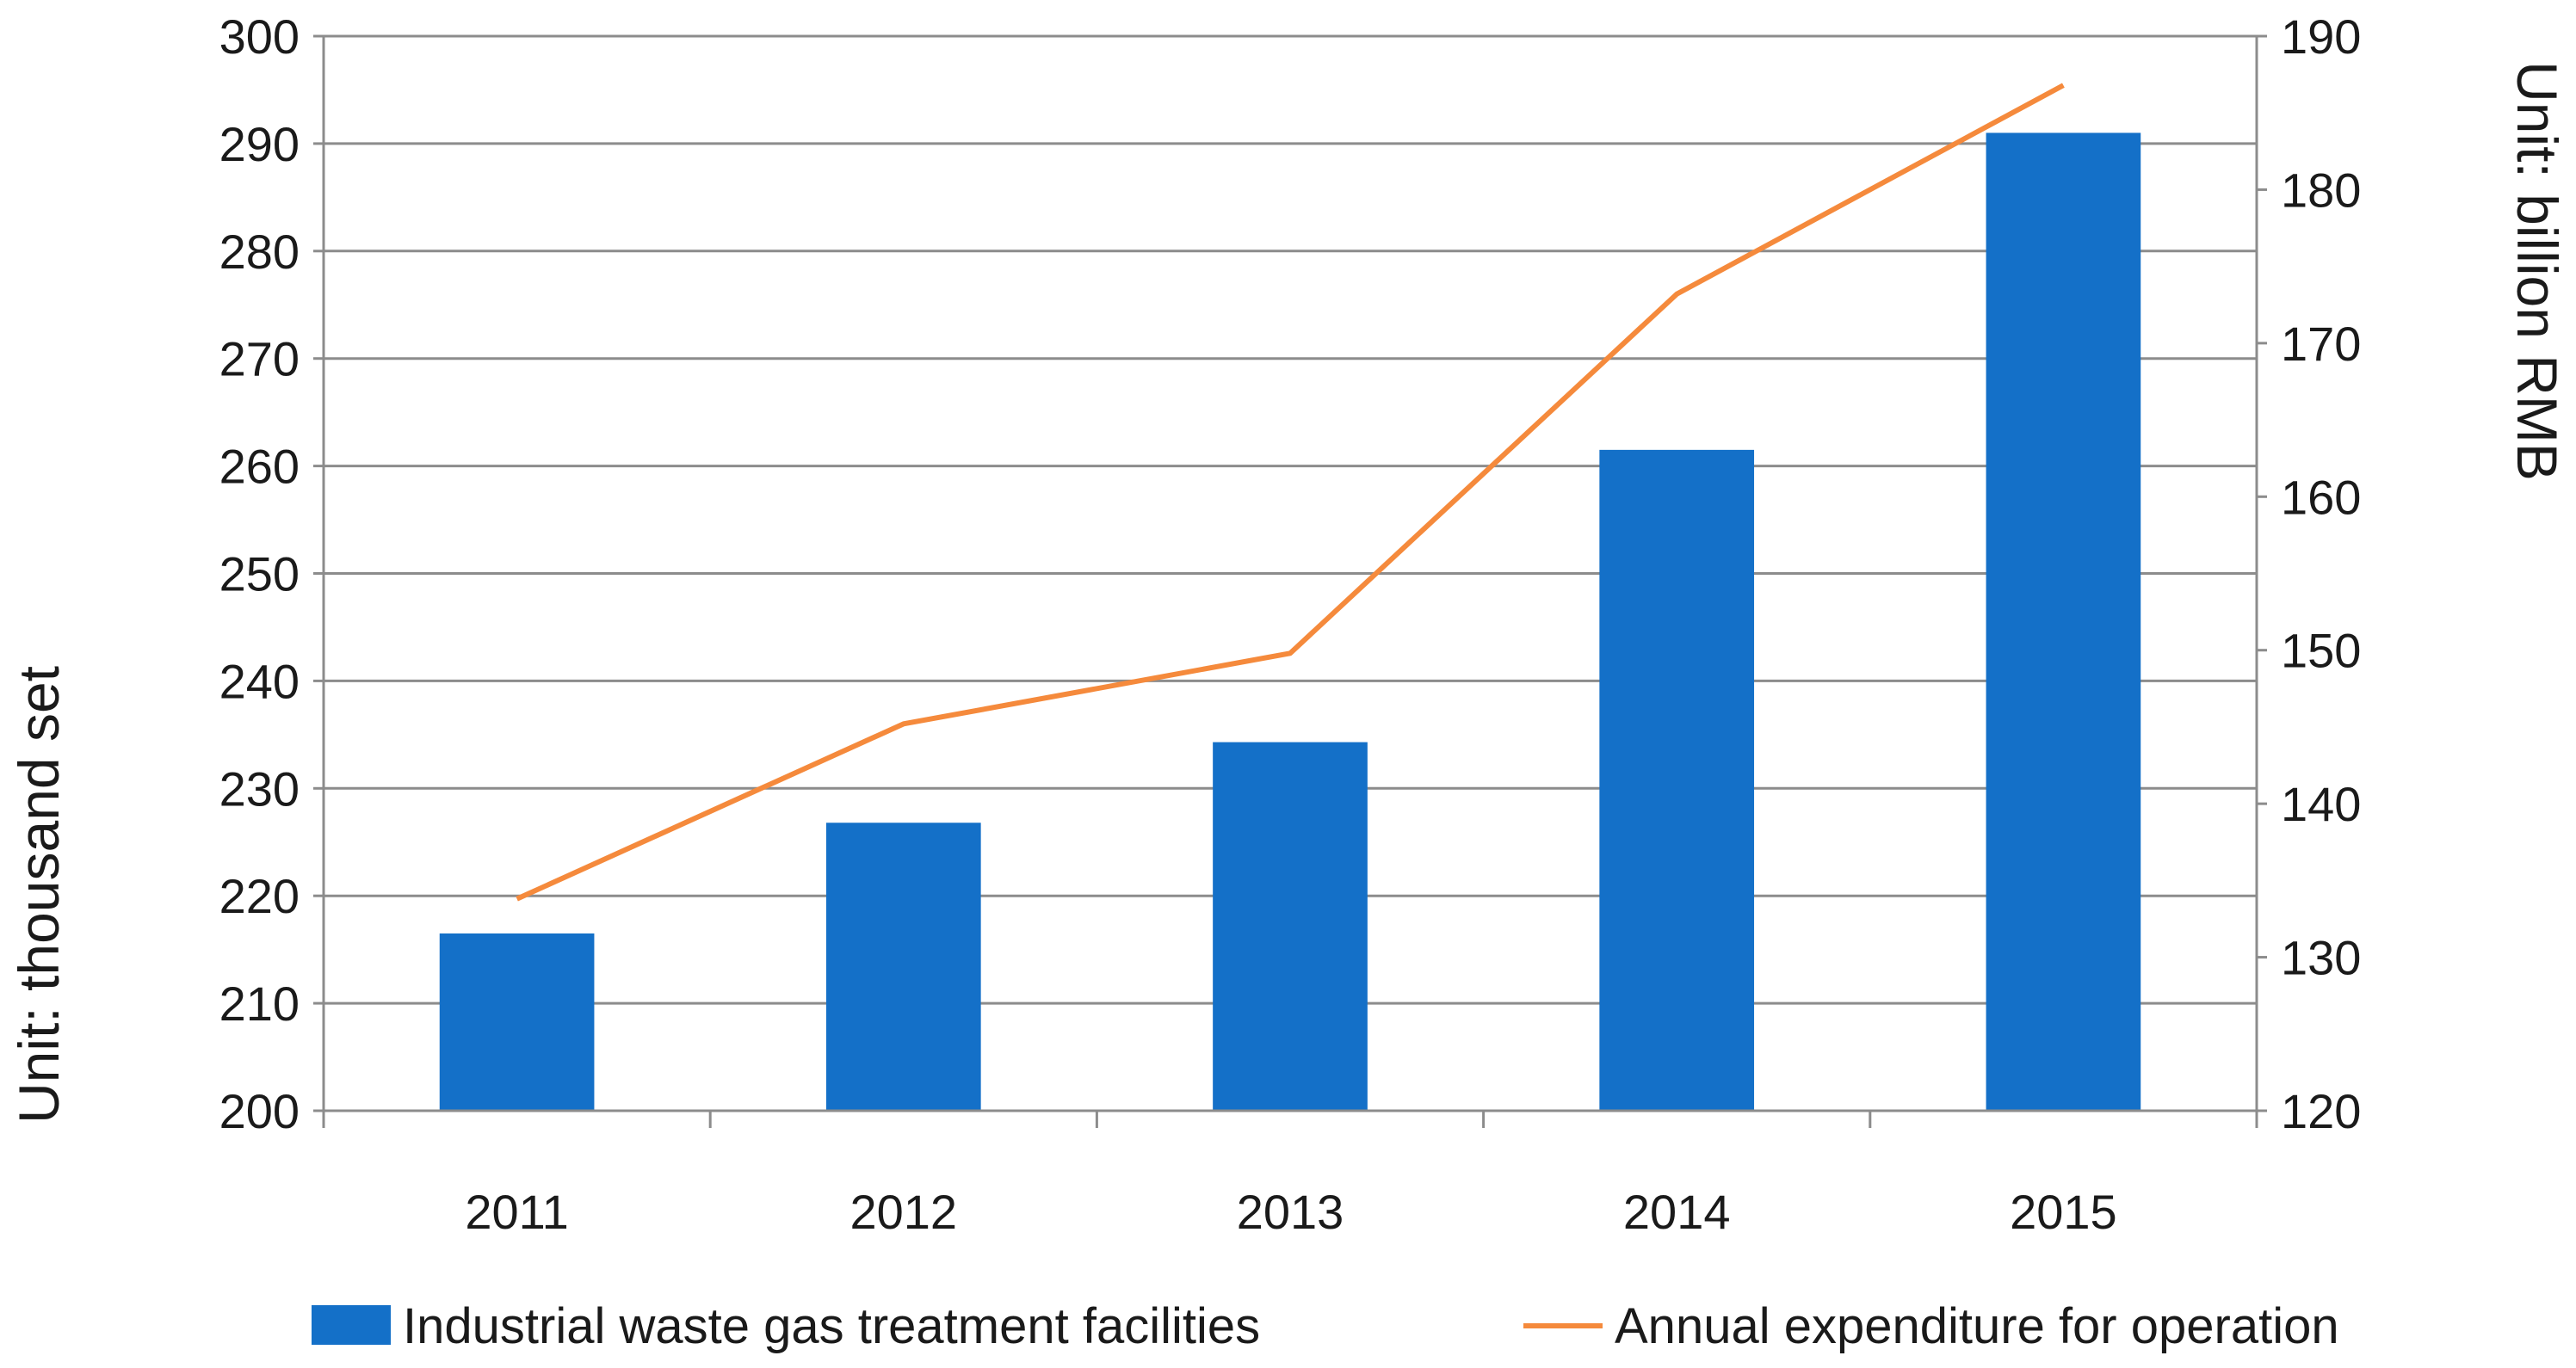  Describe the element at coordinates (259, 252) in the screenshot. I see `left-tick-label: 280` at that location.